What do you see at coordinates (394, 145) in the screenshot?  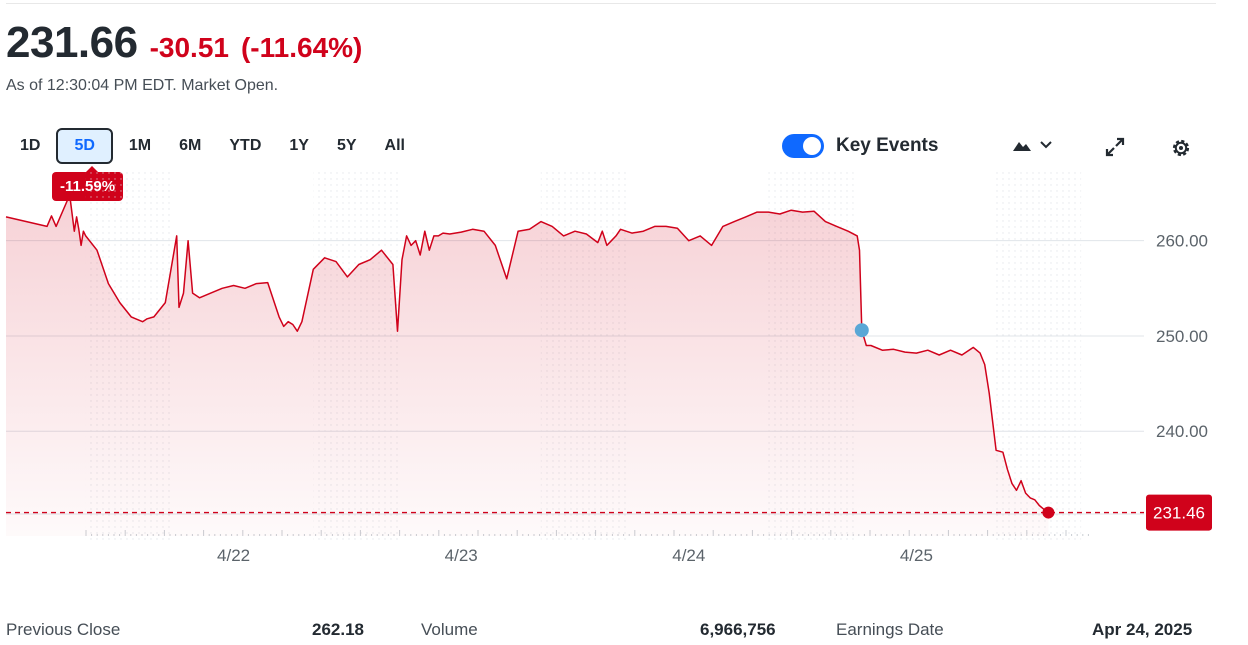 I see `tab-all: All` at bounding box center [394, 145].